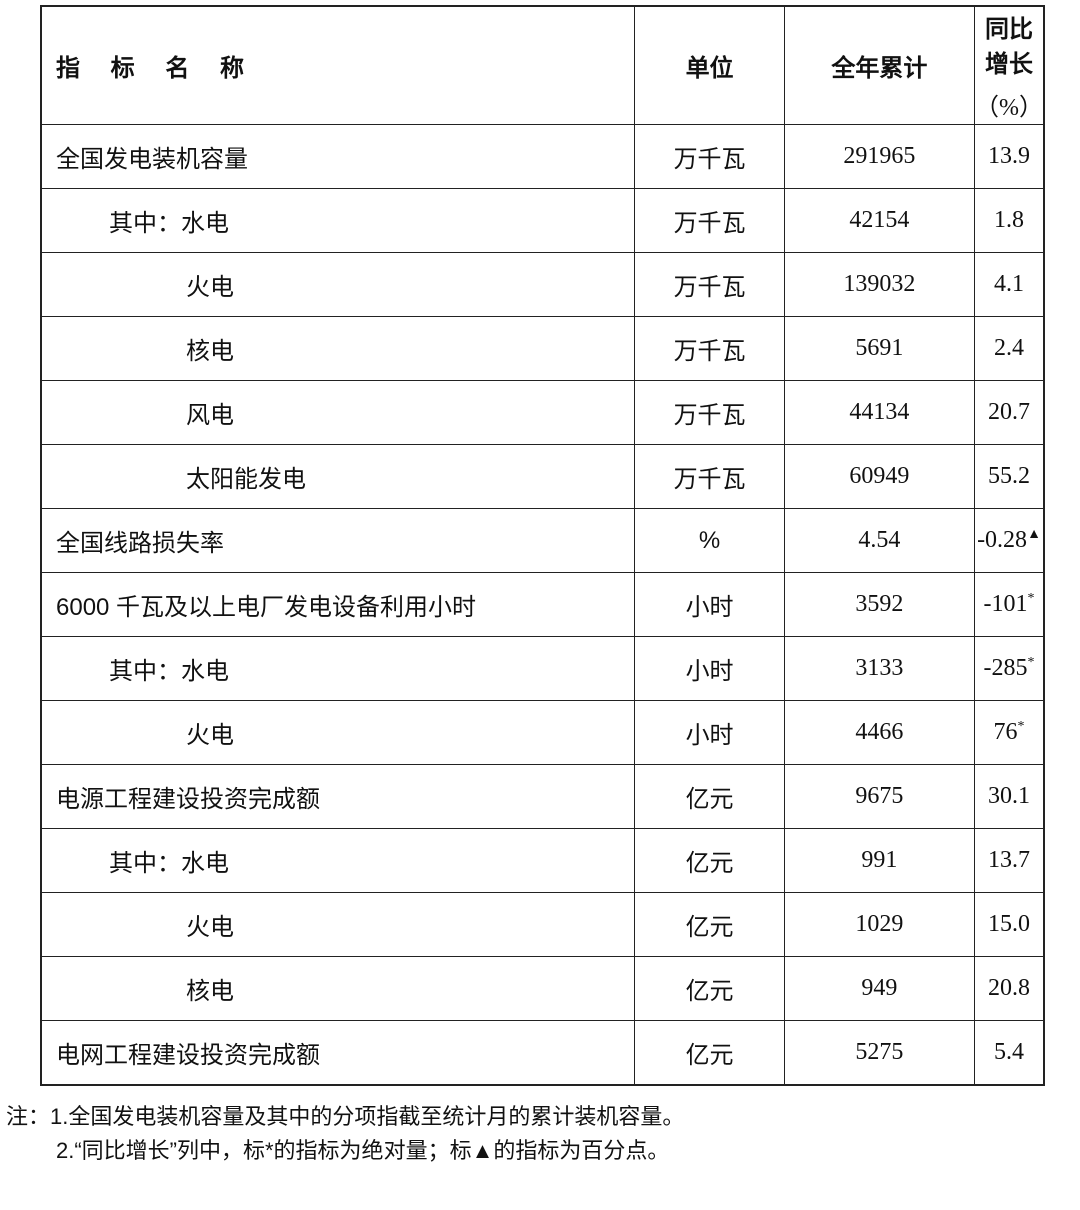 This screenshot has height=1210, width=1080. Describe the element at coordinates (345, 1116) in the screenshot. I see `note-1: 注：1.全国发电装机容量及其中的分项指截至统计月的累计装机容量。` at that location.